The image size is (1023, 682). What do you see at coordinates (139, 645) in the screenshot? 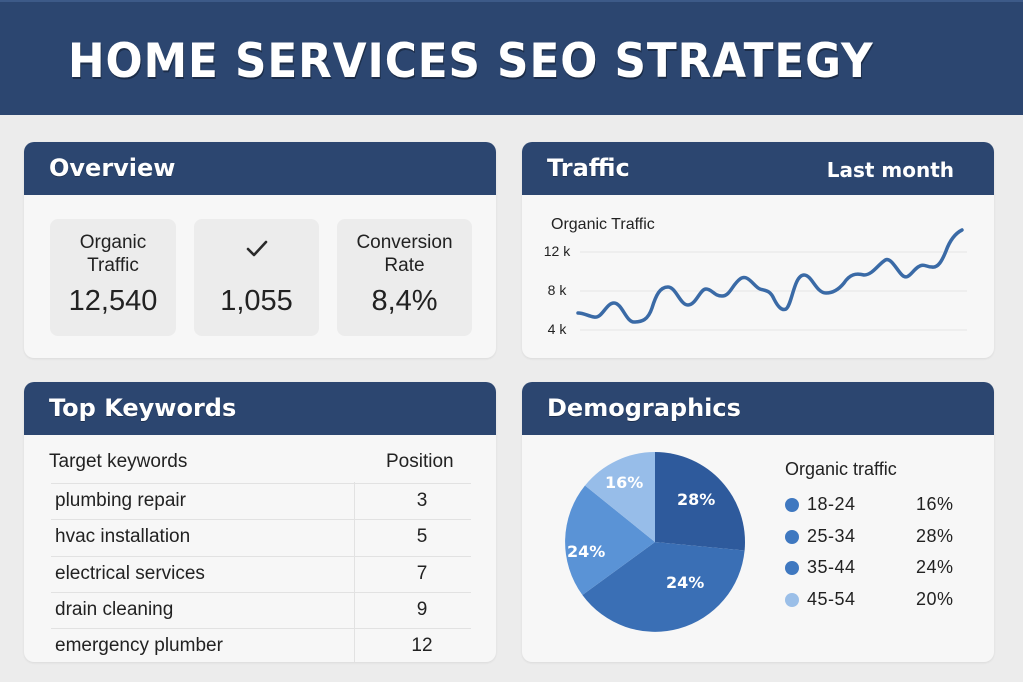
I see `keyword-cell: emergency plumber` at bounding box center [139, 645].